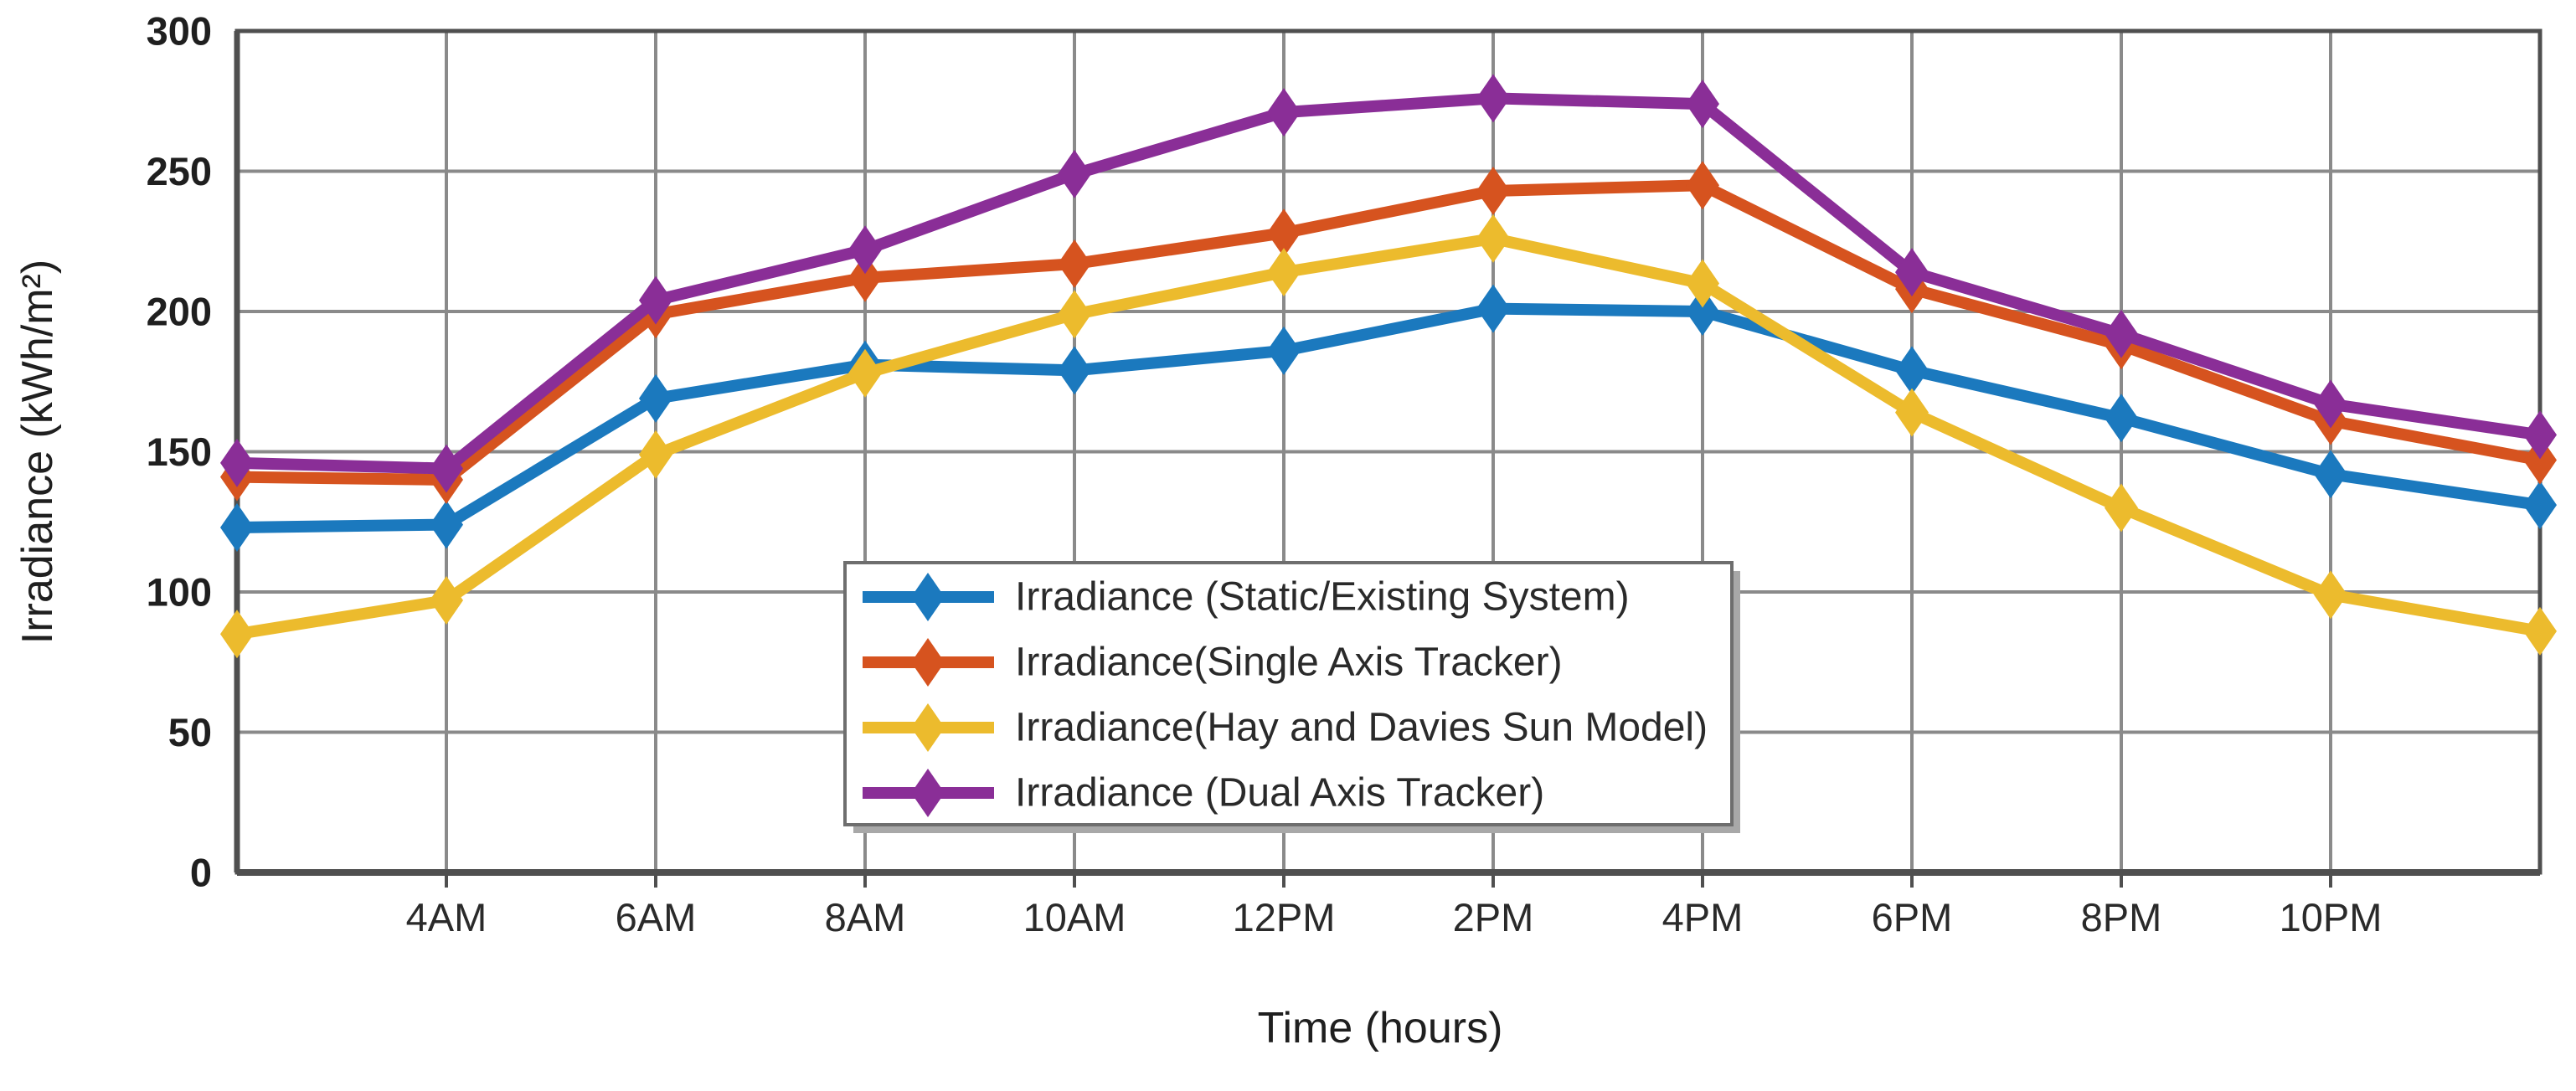  What do you see at coordinates (656, 917) in the screenshot?
I see `x-tick-label-6AM: 6AM` at bounding box center [656, 917].